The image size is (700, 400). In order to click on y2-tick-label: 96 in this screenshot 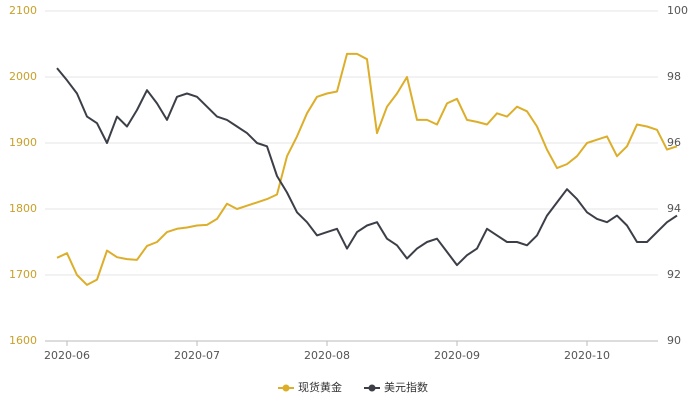, I will do `click(674, 142)`.